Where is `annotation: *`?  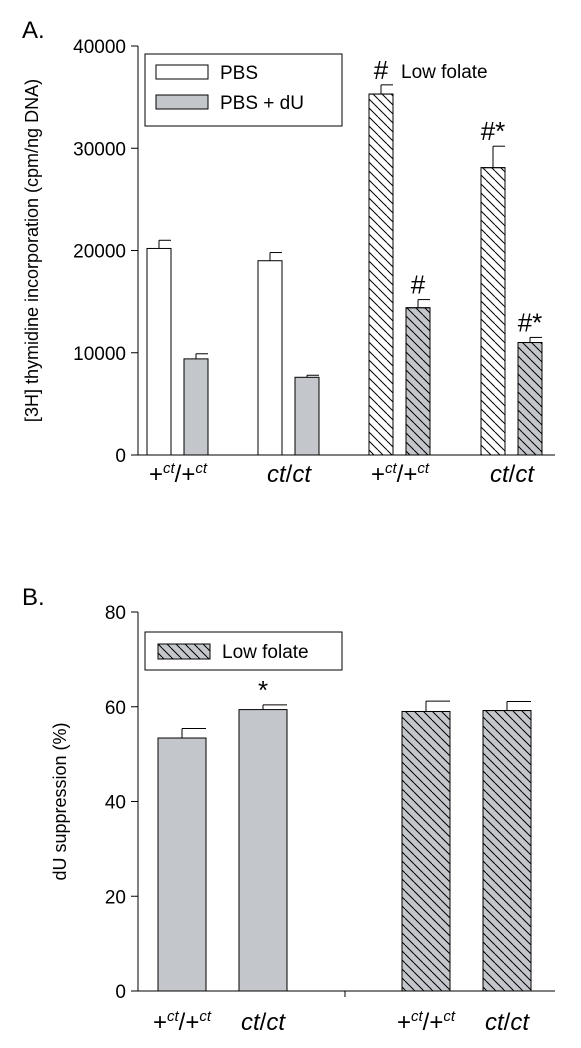
annotation: * is located at coordinates (263, 690).